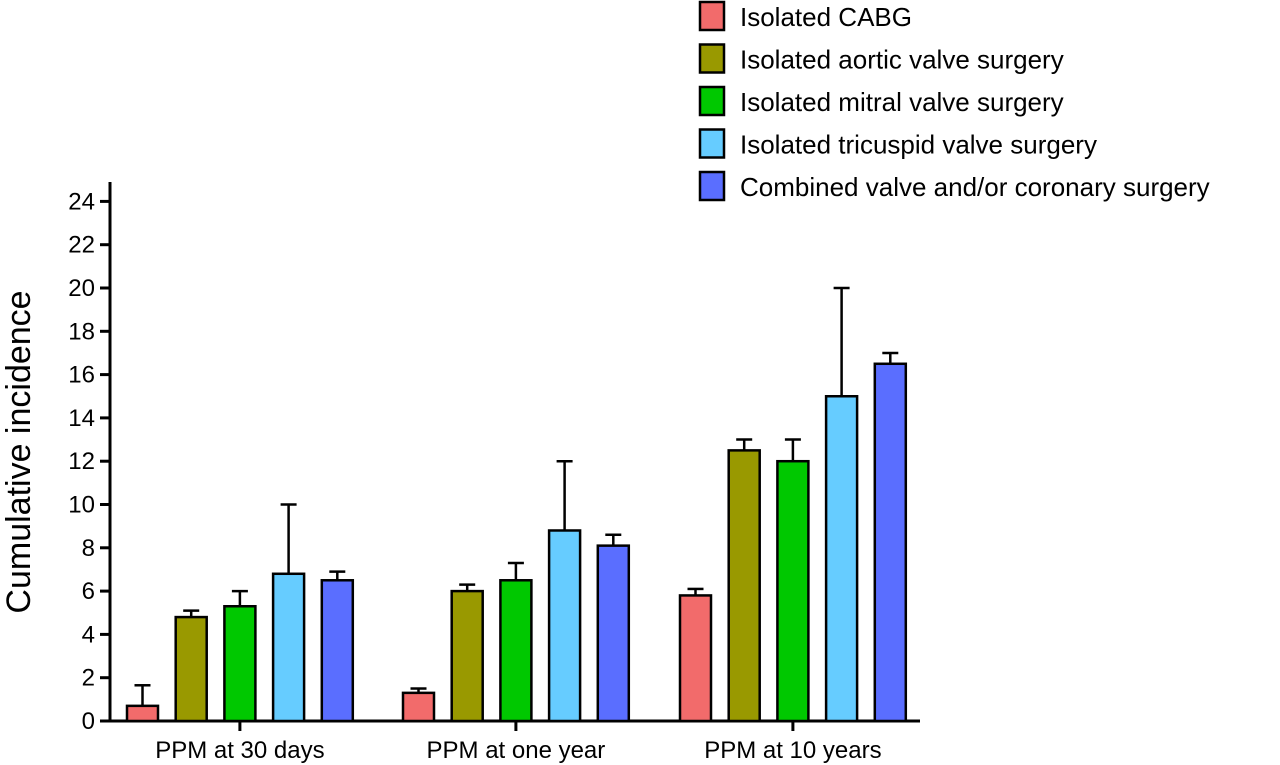 The width and height of the screenshot is (1280, 765). What do you see at coordinates (81, 505) in the screenshot?
I see `y-tick-label: 10` at bounding box center [81, 505].